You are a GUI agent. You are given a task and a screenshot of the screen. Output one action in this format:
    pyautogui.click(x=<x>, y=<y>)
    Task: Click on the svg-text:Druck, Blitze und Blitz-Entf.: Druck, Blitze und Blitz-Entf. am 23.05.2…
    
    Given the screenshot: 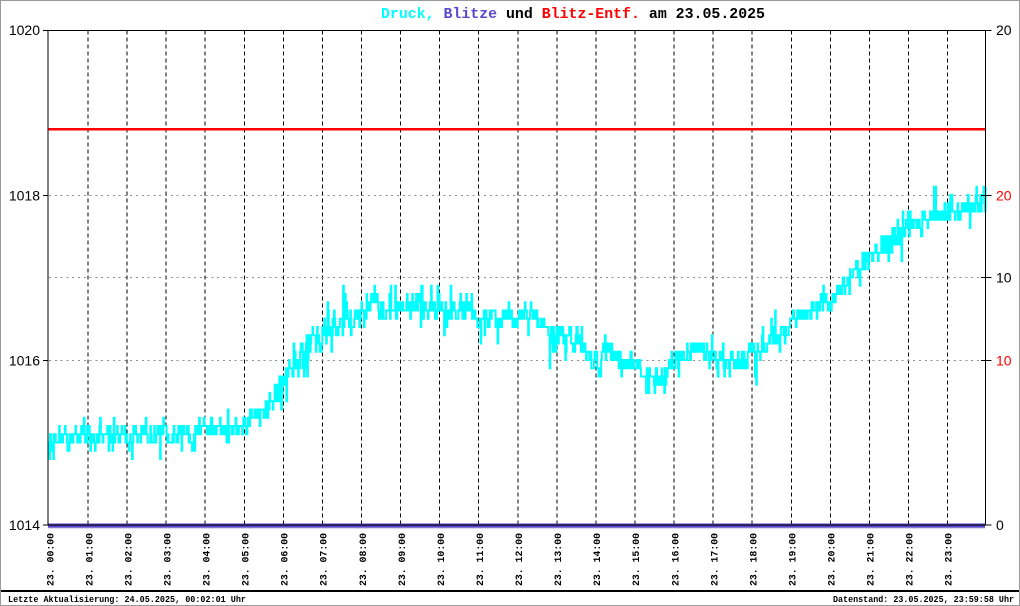 What is the action you would take?
    pyautogui.click(x=573, y=14)
    